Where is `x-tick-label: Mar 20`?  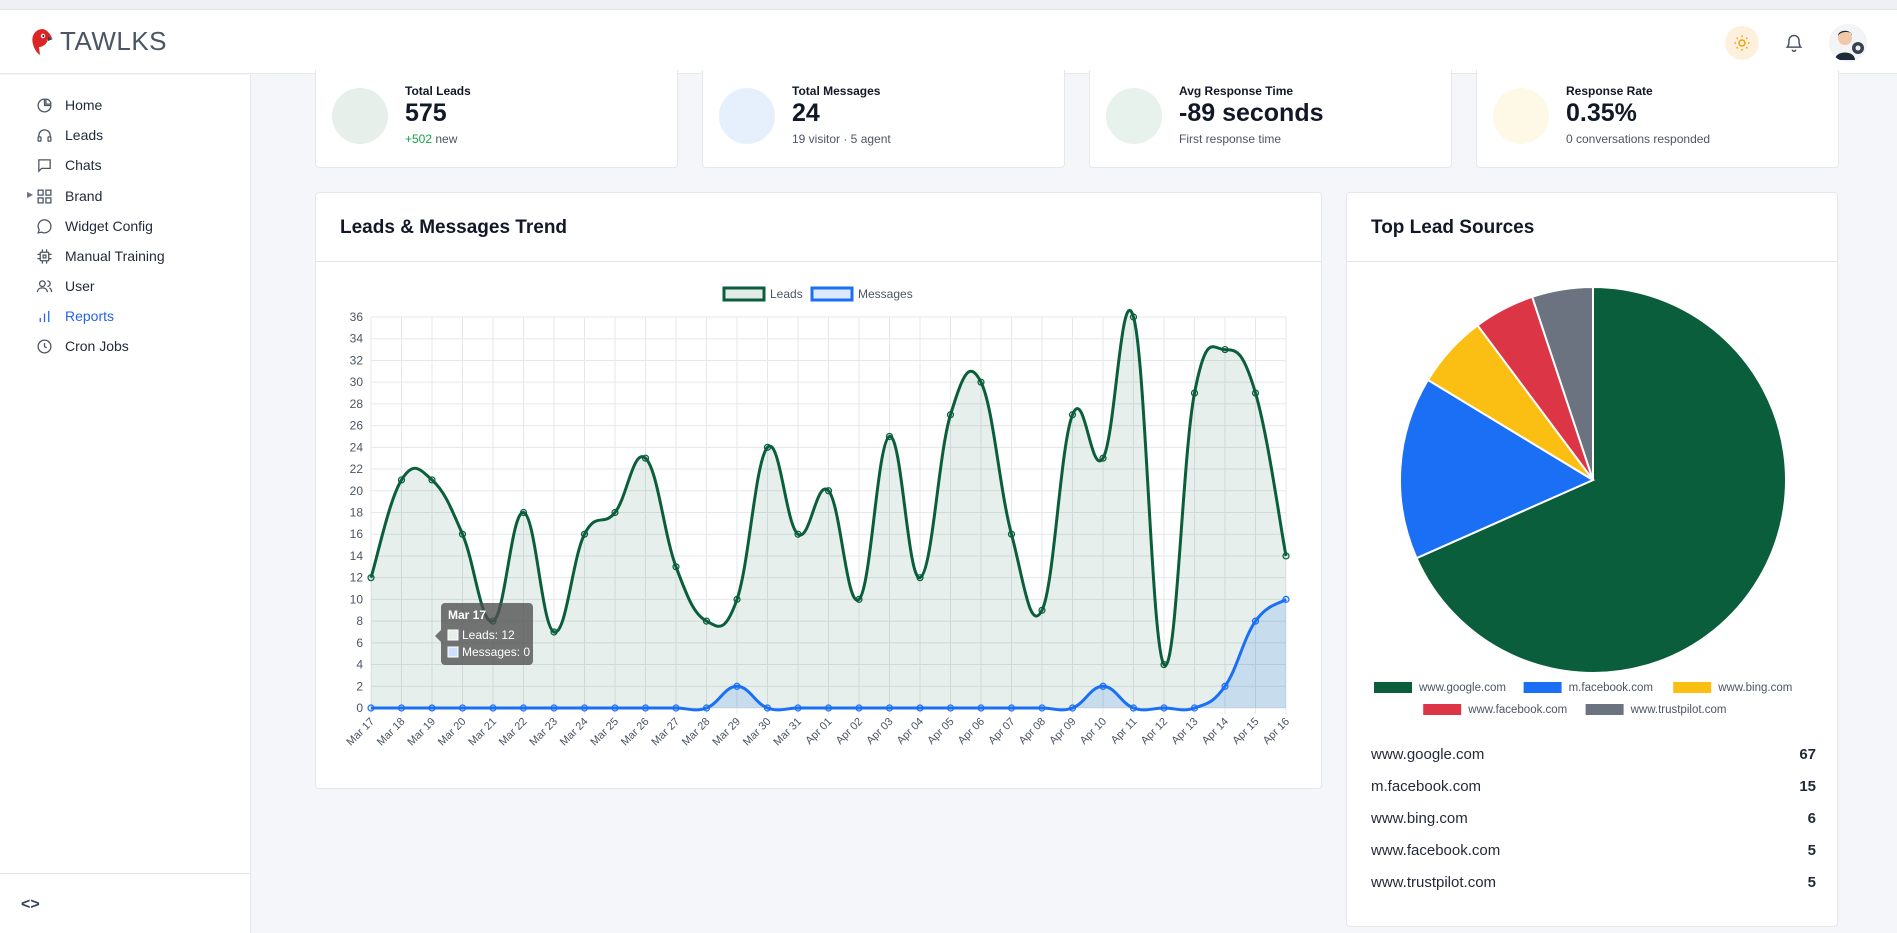 x-tick-label: Mar 20 is located at coordinates (452, 732).